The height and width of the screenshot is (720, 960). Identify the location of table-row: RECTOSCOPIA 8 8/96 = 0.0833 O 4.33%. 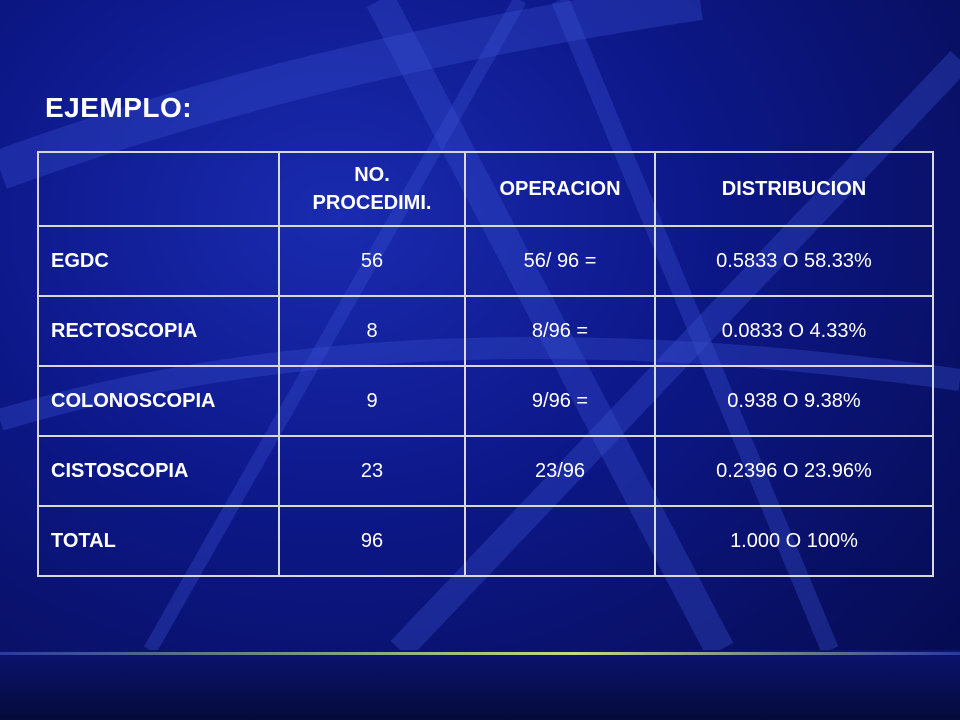
(485, 331).